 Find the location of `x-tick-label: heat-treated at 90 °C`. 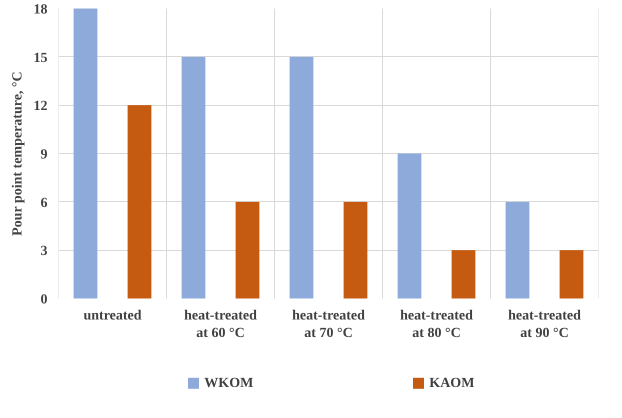

x-tick-label: heat-treated at 90 °C is located at coordinates (545, 324).